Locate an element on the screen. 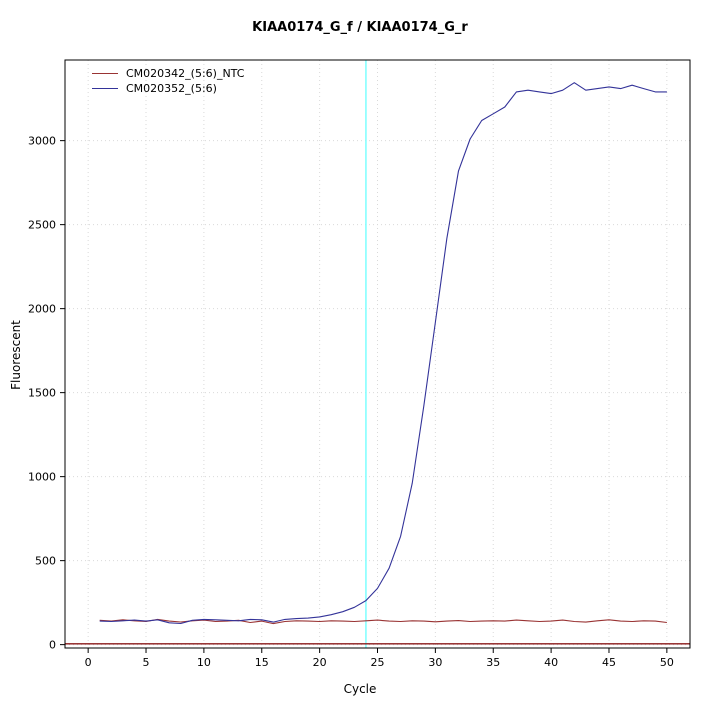 The image size is (720, 720). legend-item-ntc: CM020342_(5:6)_NTC is located at coordinates (168, 73).